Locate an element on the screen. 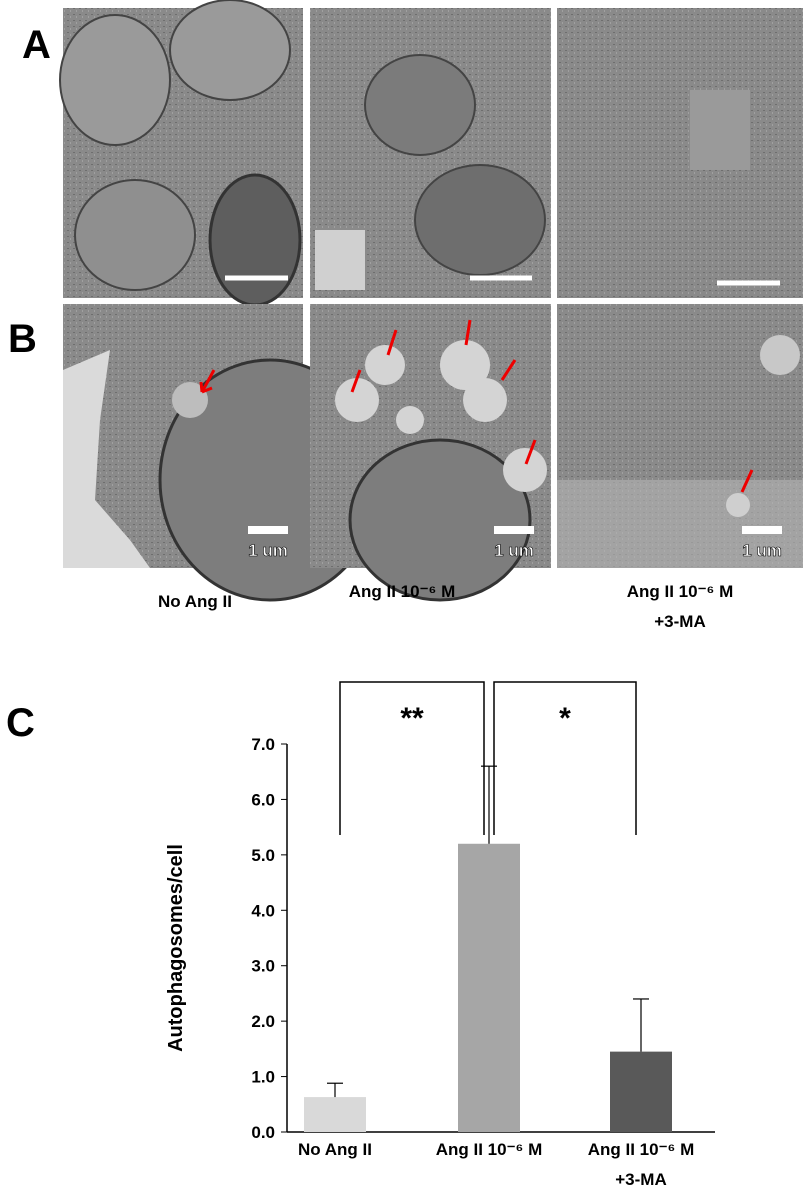 The width and height of the screenshot is (811, 1191). y-tick-label: 5.0 is located at coordinates (263, 855).